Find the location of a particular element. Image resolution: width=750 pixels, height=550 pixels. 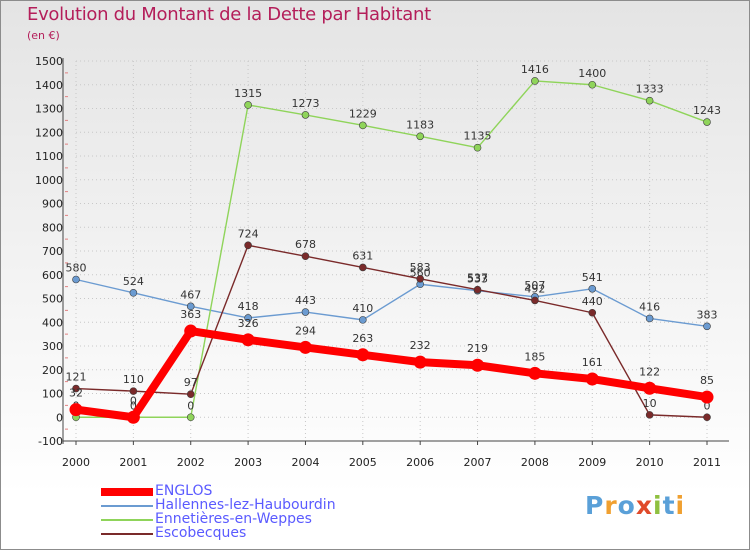

legend-label: ENGLOS is located at coordinates (184, 491).